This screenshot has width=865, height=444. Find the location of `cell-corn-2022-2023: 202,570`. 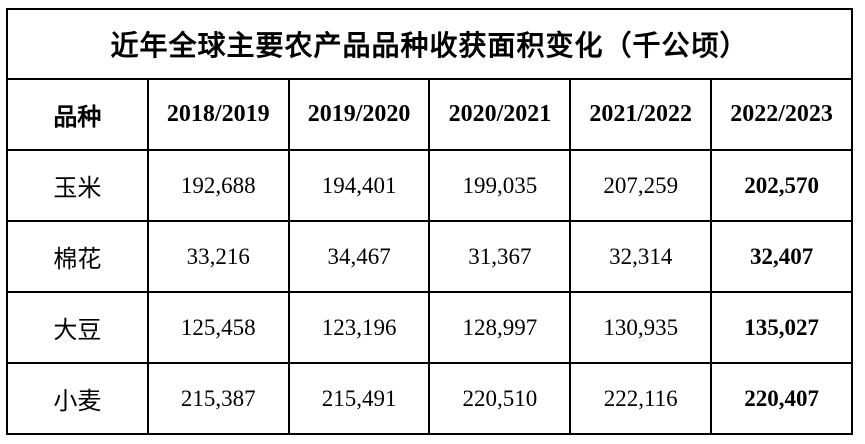

cell-corn-2022-2023: 202,570 is located at coordinates (781, 185).